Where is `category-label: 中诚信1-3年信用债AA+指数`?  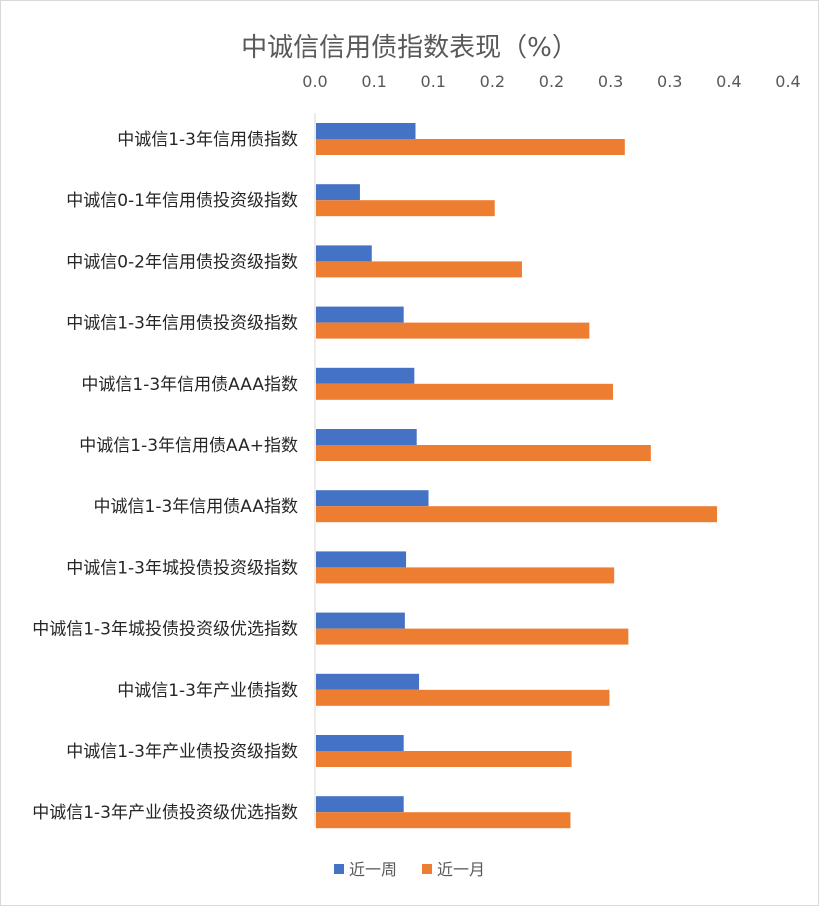 category-label: 中诚信1-3年信用债AA+指数 is located at coordinates (188, 446).